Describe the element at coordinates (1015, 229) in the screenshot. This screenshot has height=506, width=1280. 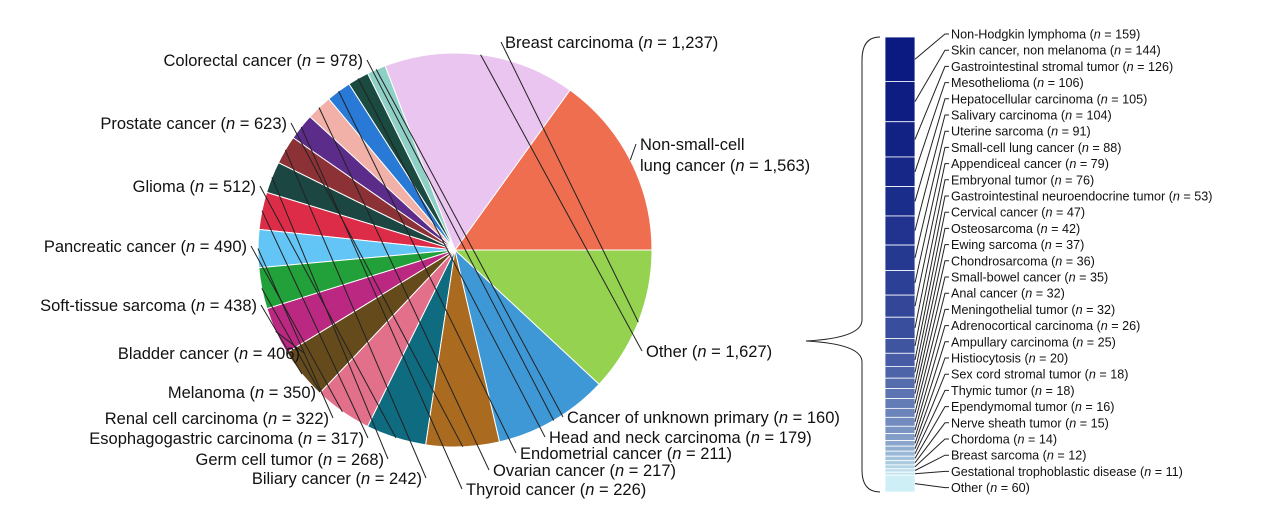
I see `bar-label-osteosarcoma: Osteosarcoma (n = 42)` at that location.